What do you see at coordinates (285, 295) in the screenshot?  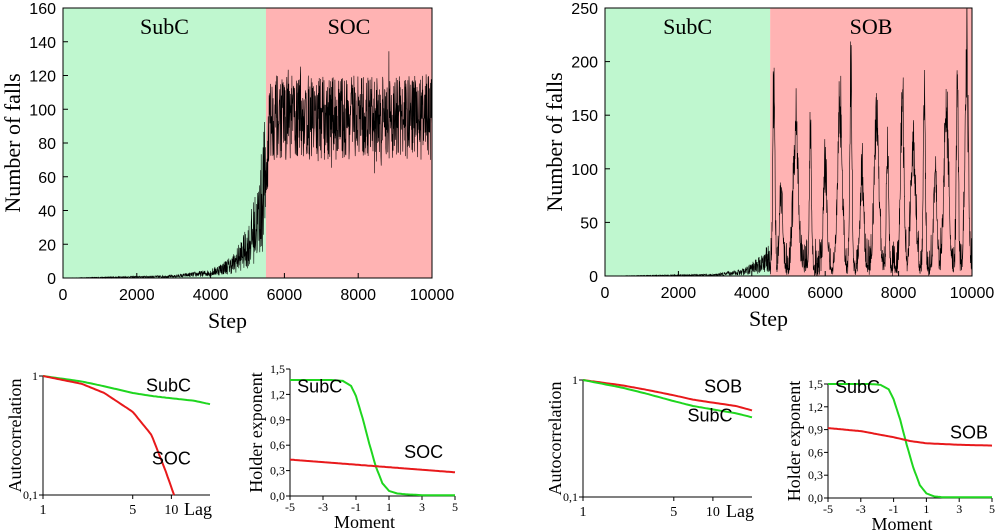 I see `x-tick-label: 6000` at bounding box center [285, 295].